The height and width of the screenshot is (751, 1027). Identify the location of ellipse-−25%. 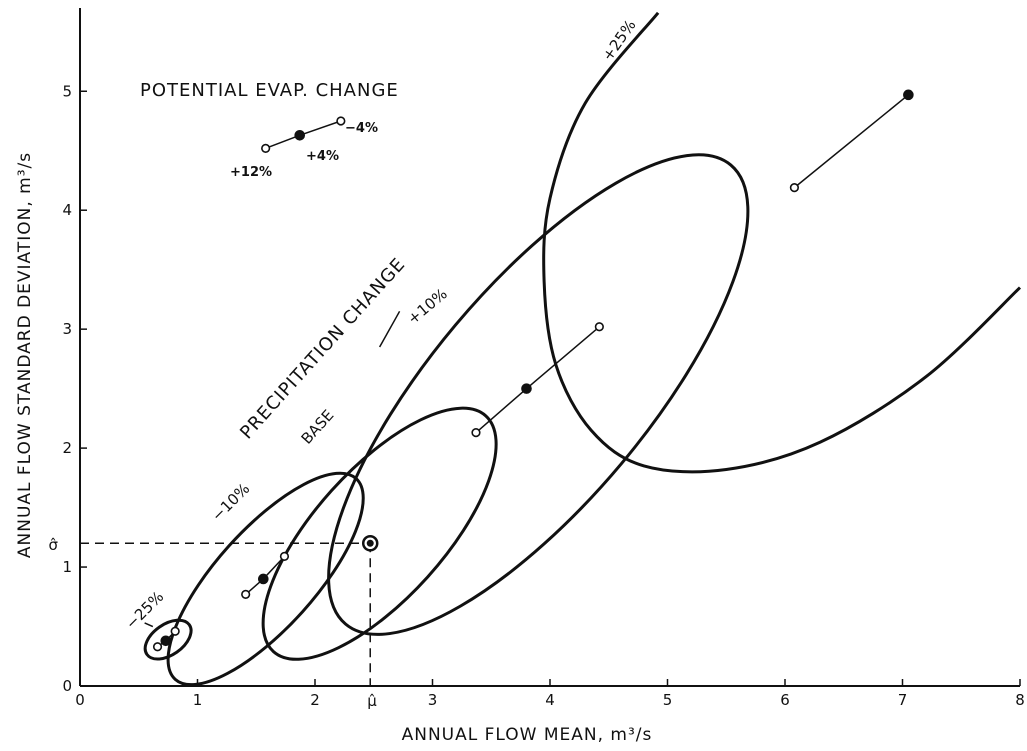
(168, 639).